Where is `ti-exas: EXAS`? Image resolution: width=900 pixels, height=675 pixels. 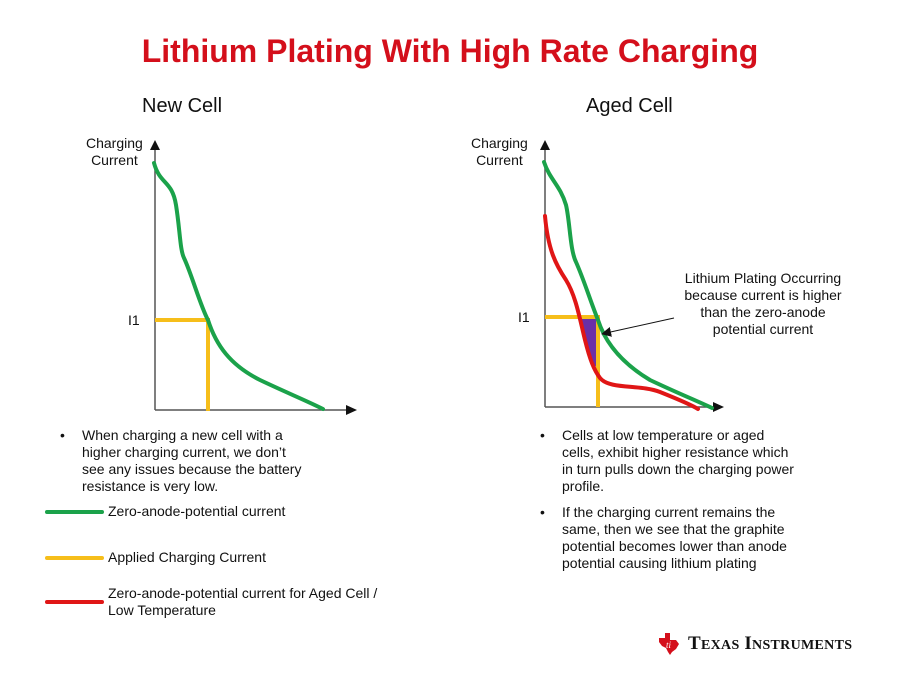
ti-exas: EXAS is located at coordinates (720, 645).